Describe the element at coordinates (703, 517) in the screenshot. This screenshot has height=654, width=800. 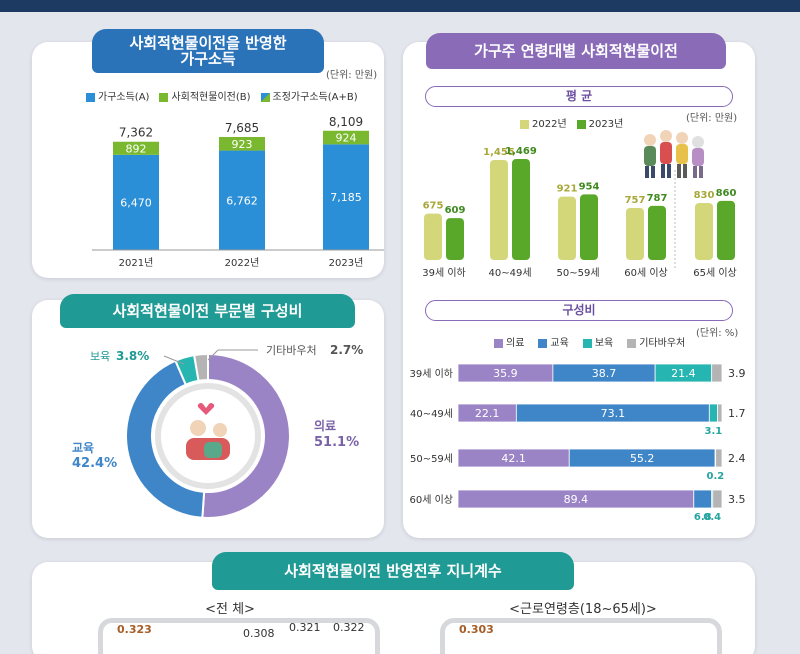
I see `age-comp-segment-label: 6.8` at that location.